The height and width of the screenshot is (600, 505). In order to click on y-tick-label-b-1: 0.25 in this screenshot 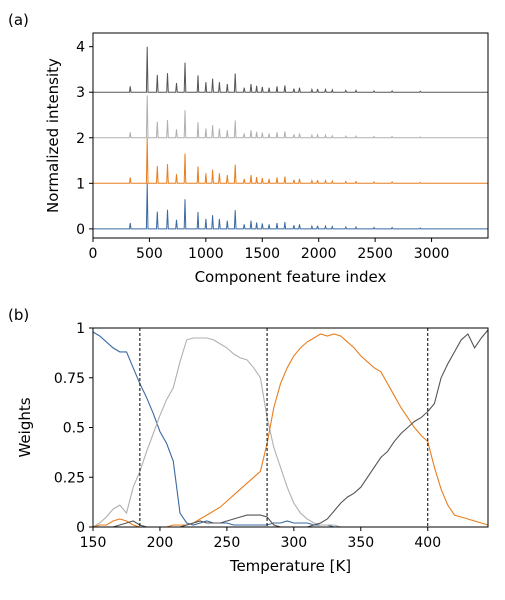, I will do `click(69, 478)`.